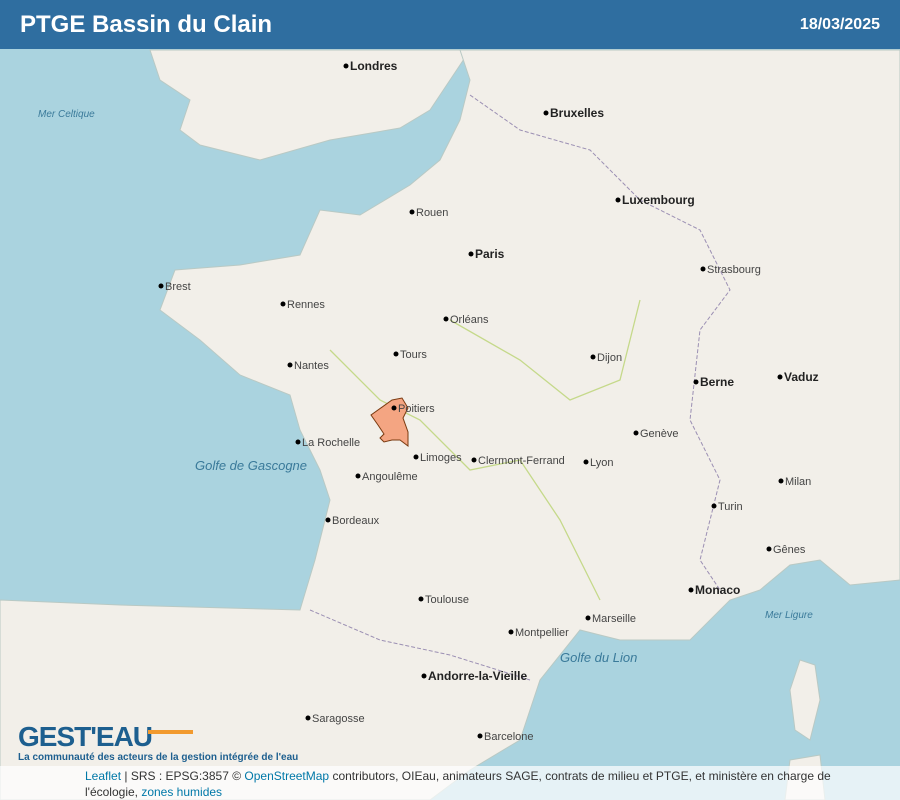  I want to click on city-label: Limoges, so click(441, 458).